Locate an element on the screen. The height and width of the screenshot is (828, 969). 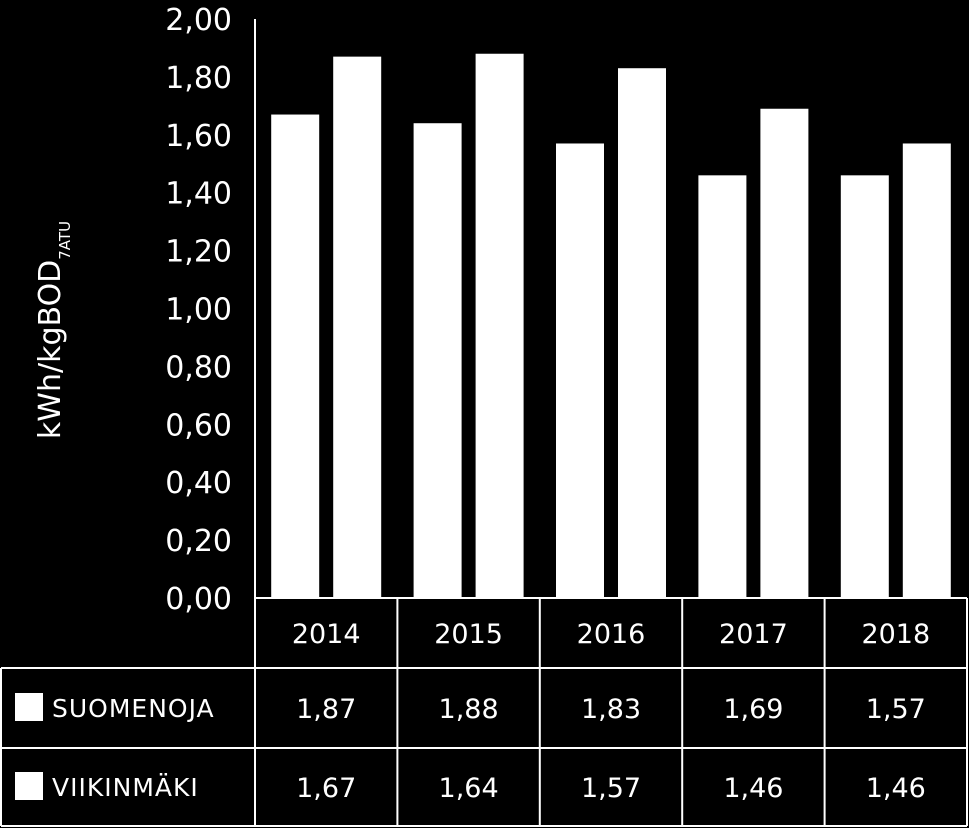
bar-suomenoja-2015 is located at coordinates (499, 326).